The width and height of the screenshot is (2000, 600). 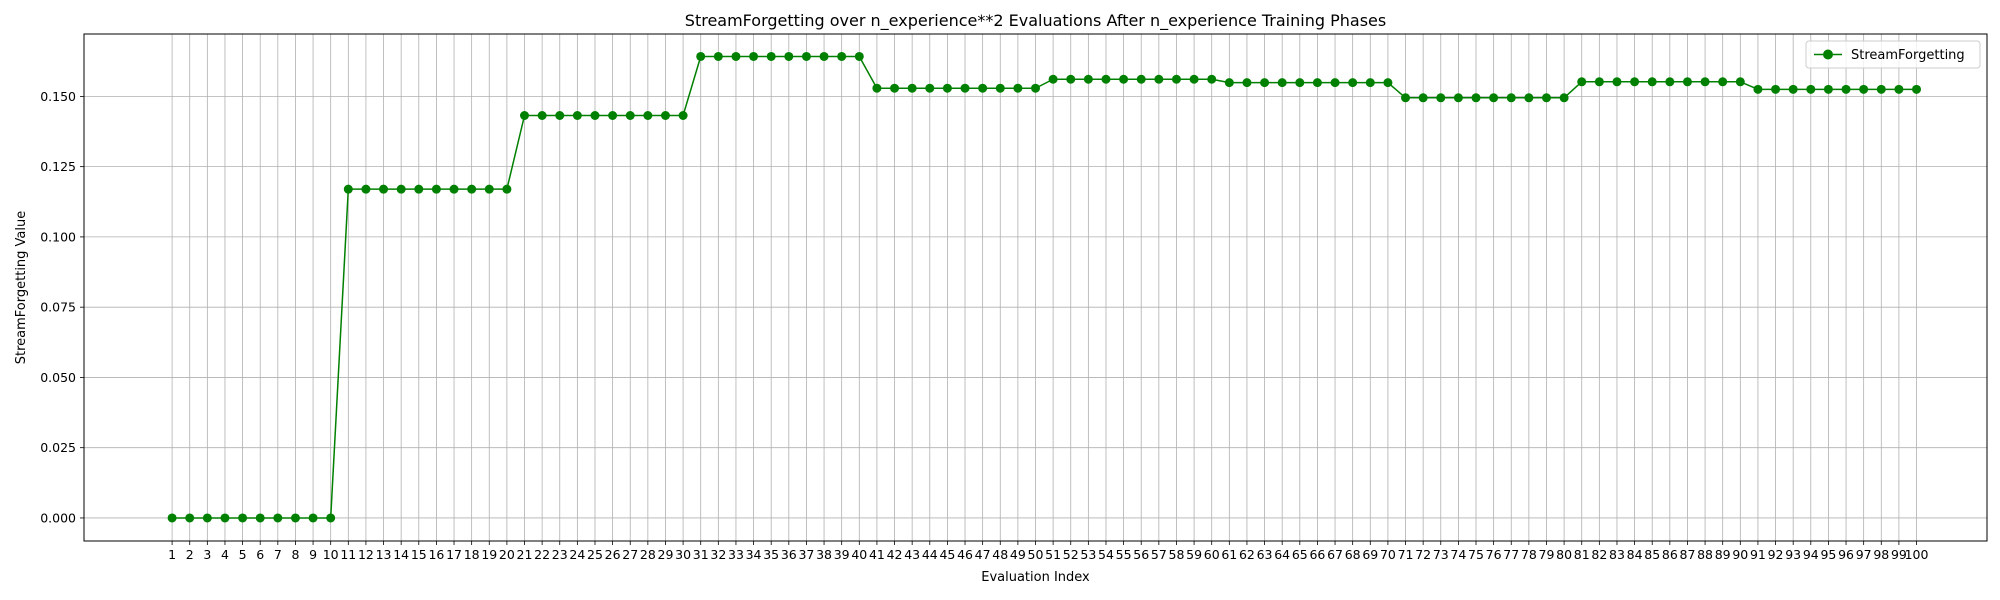 What do you see at coordinates (1908, 55) in the screenshot?
I see `legend-label: StreamForgetting` at bounding box center [1908, 55].